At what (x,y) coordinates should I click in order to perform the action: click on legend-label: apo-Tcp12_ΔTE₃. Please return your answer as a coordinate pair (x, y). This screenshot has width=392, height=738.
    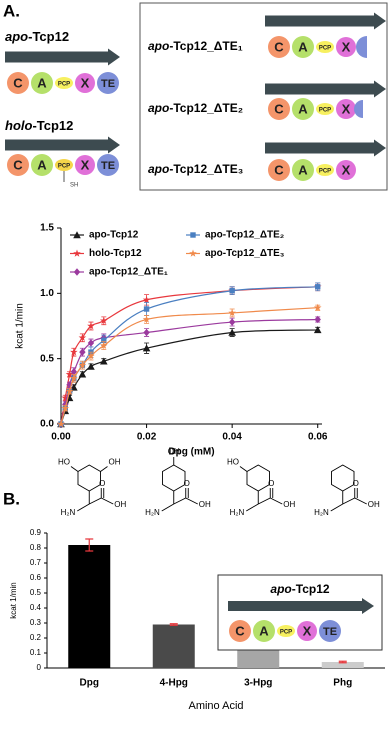
    Looking at the image, I should click on (245, 253).